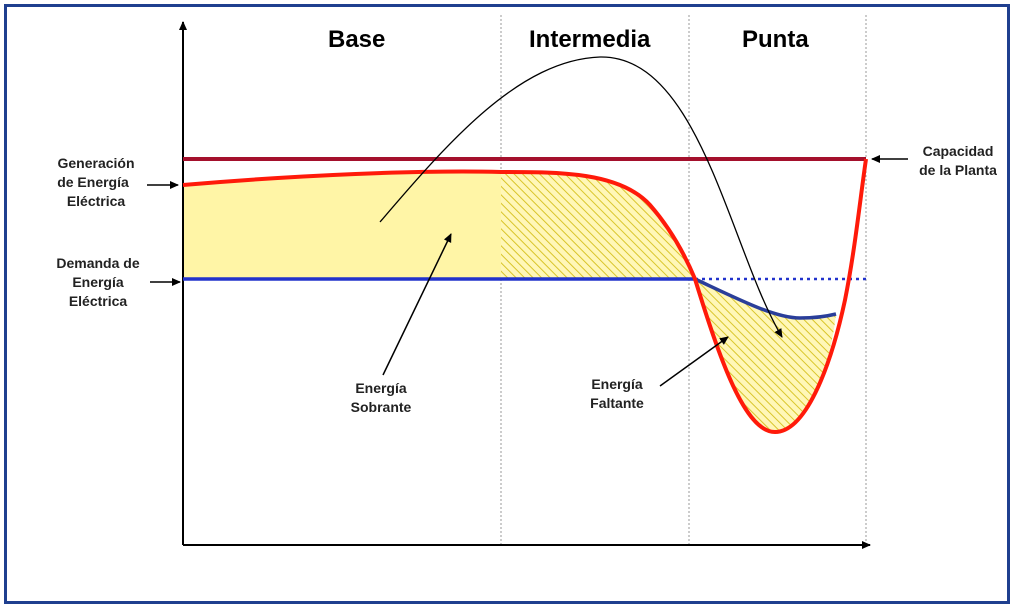 The image size is (1017, 604). What do you see at coordinates (598, 225) in the screenshot?
I see `surplus-area-hatched` at bounding box center [598, 225].